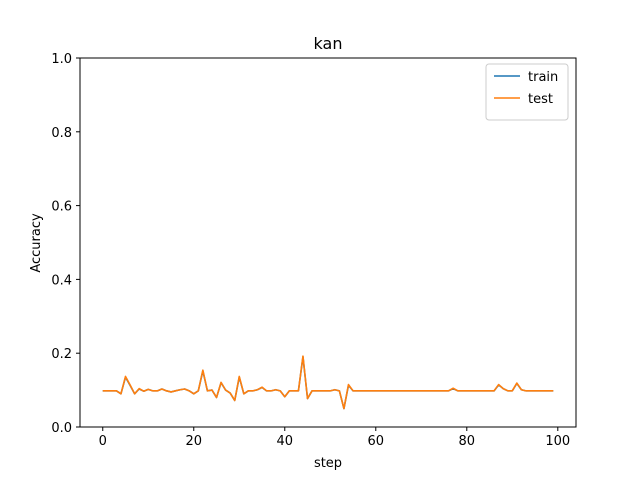 The image size is (640, 480). I want to click on y-tick-label: 0.6, so click(61, 207).